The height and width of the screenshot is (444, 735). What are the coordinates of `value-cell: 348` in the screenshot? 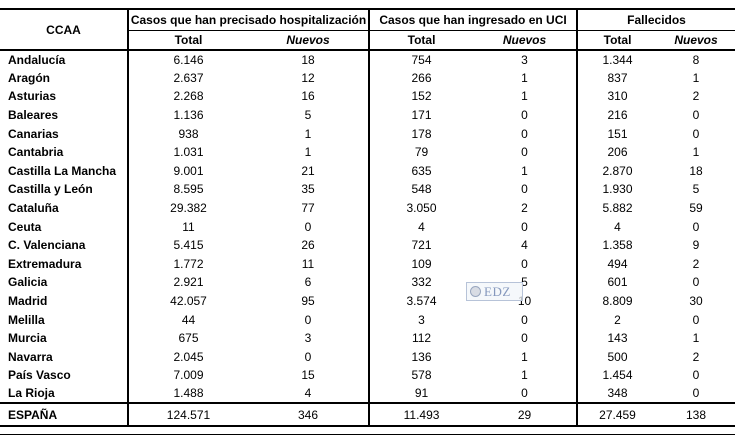 It's located at (617, 394).